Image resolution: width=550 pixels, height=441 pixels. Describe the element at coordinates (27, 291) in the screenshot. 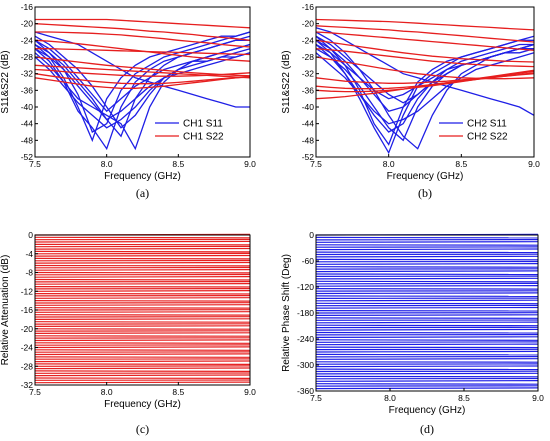

I see `y-tick-label: -12` at that location.